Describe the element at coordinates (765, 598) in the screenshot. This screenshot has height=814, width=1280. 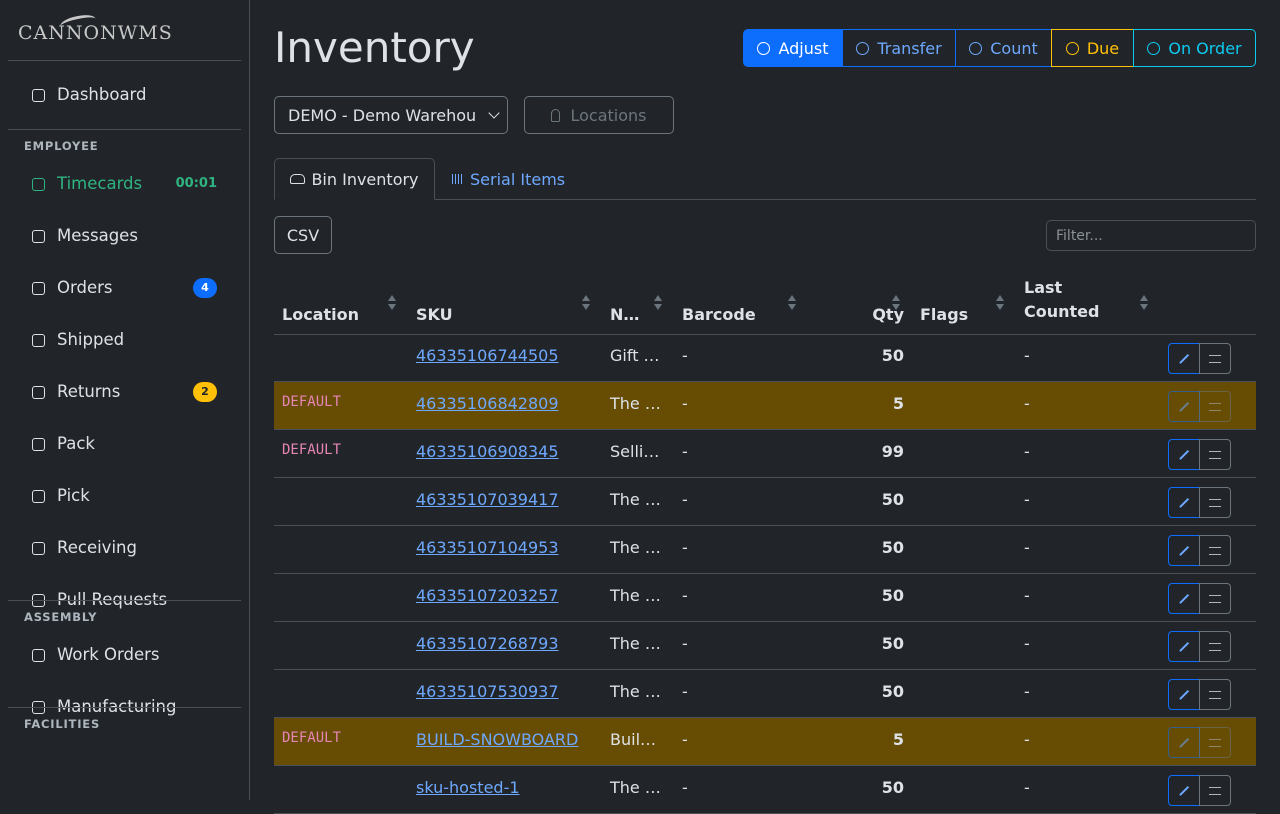
I see `table-row: 46335107203257The …-50-` at that location.